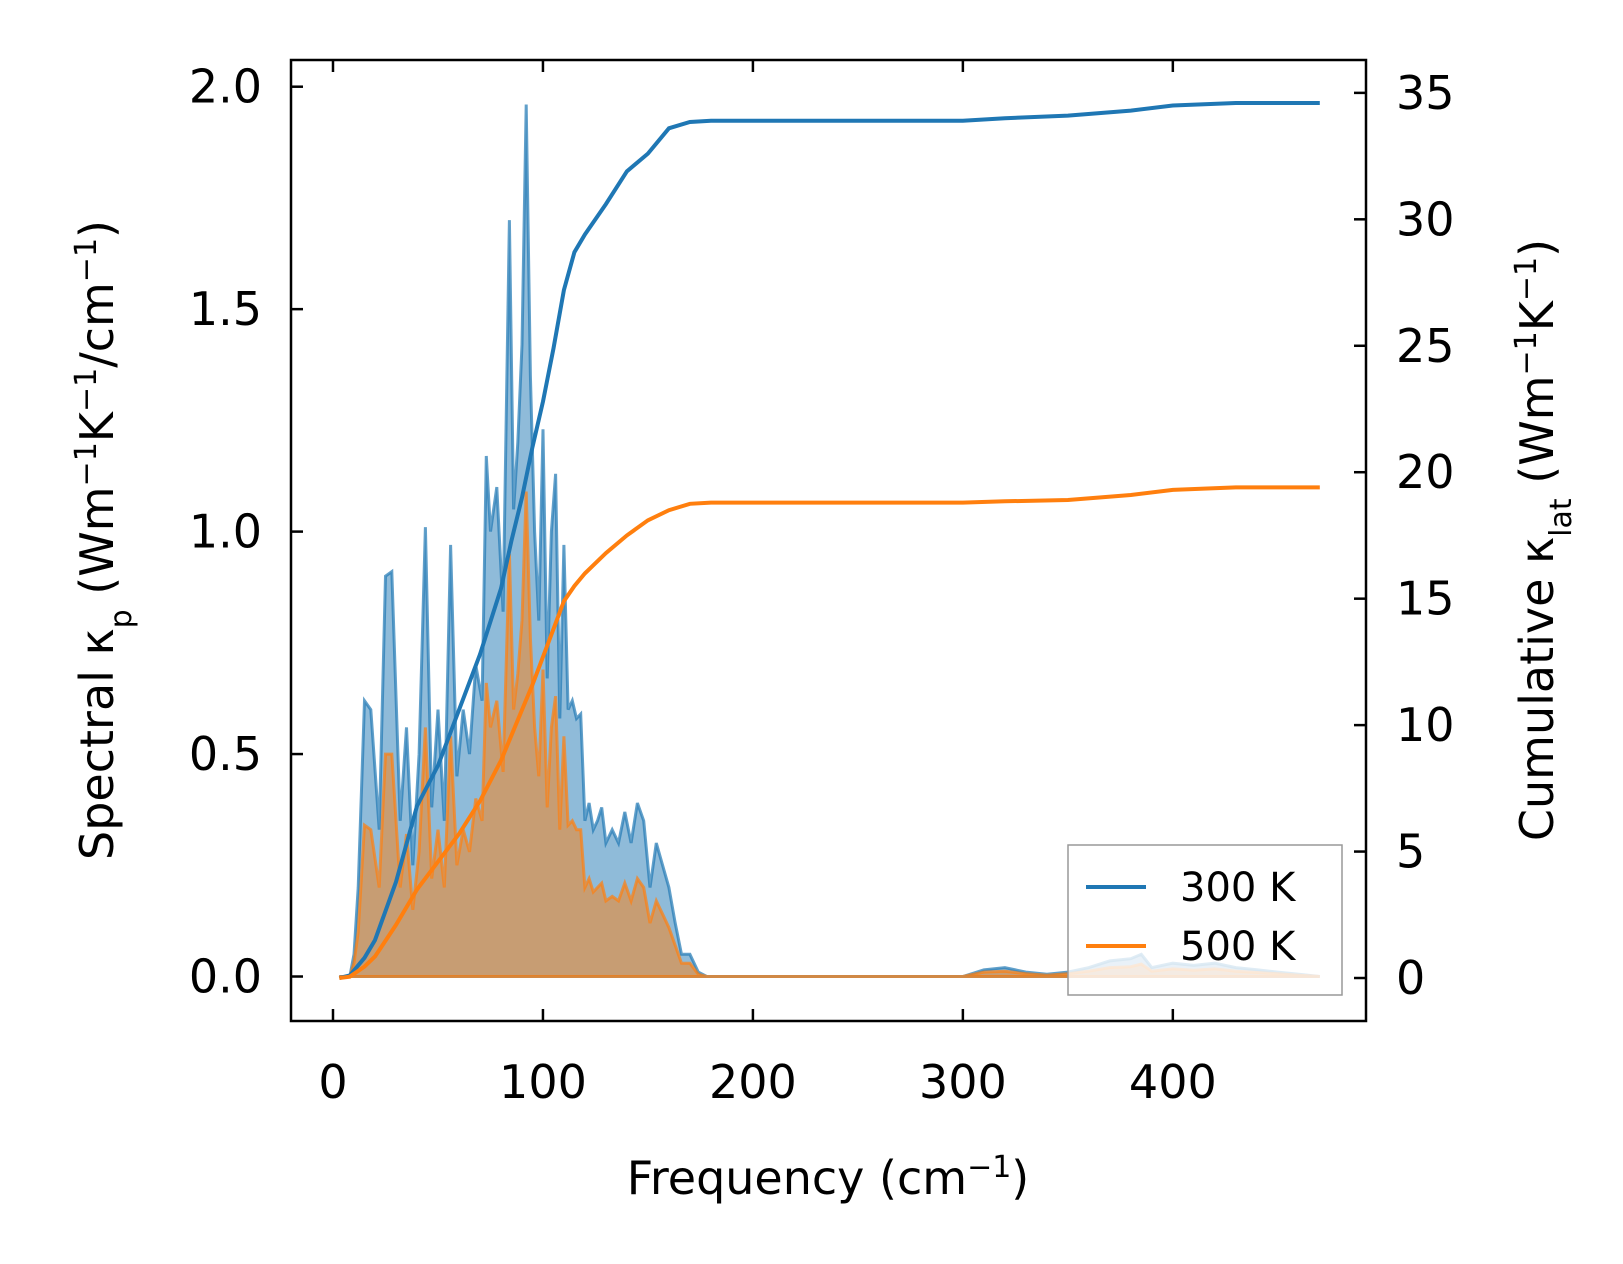  What do you see at coordinates (1425, 472) in the screenshot?
I see `y-right-tick-label: 20` at bounding box center [1425, 472].